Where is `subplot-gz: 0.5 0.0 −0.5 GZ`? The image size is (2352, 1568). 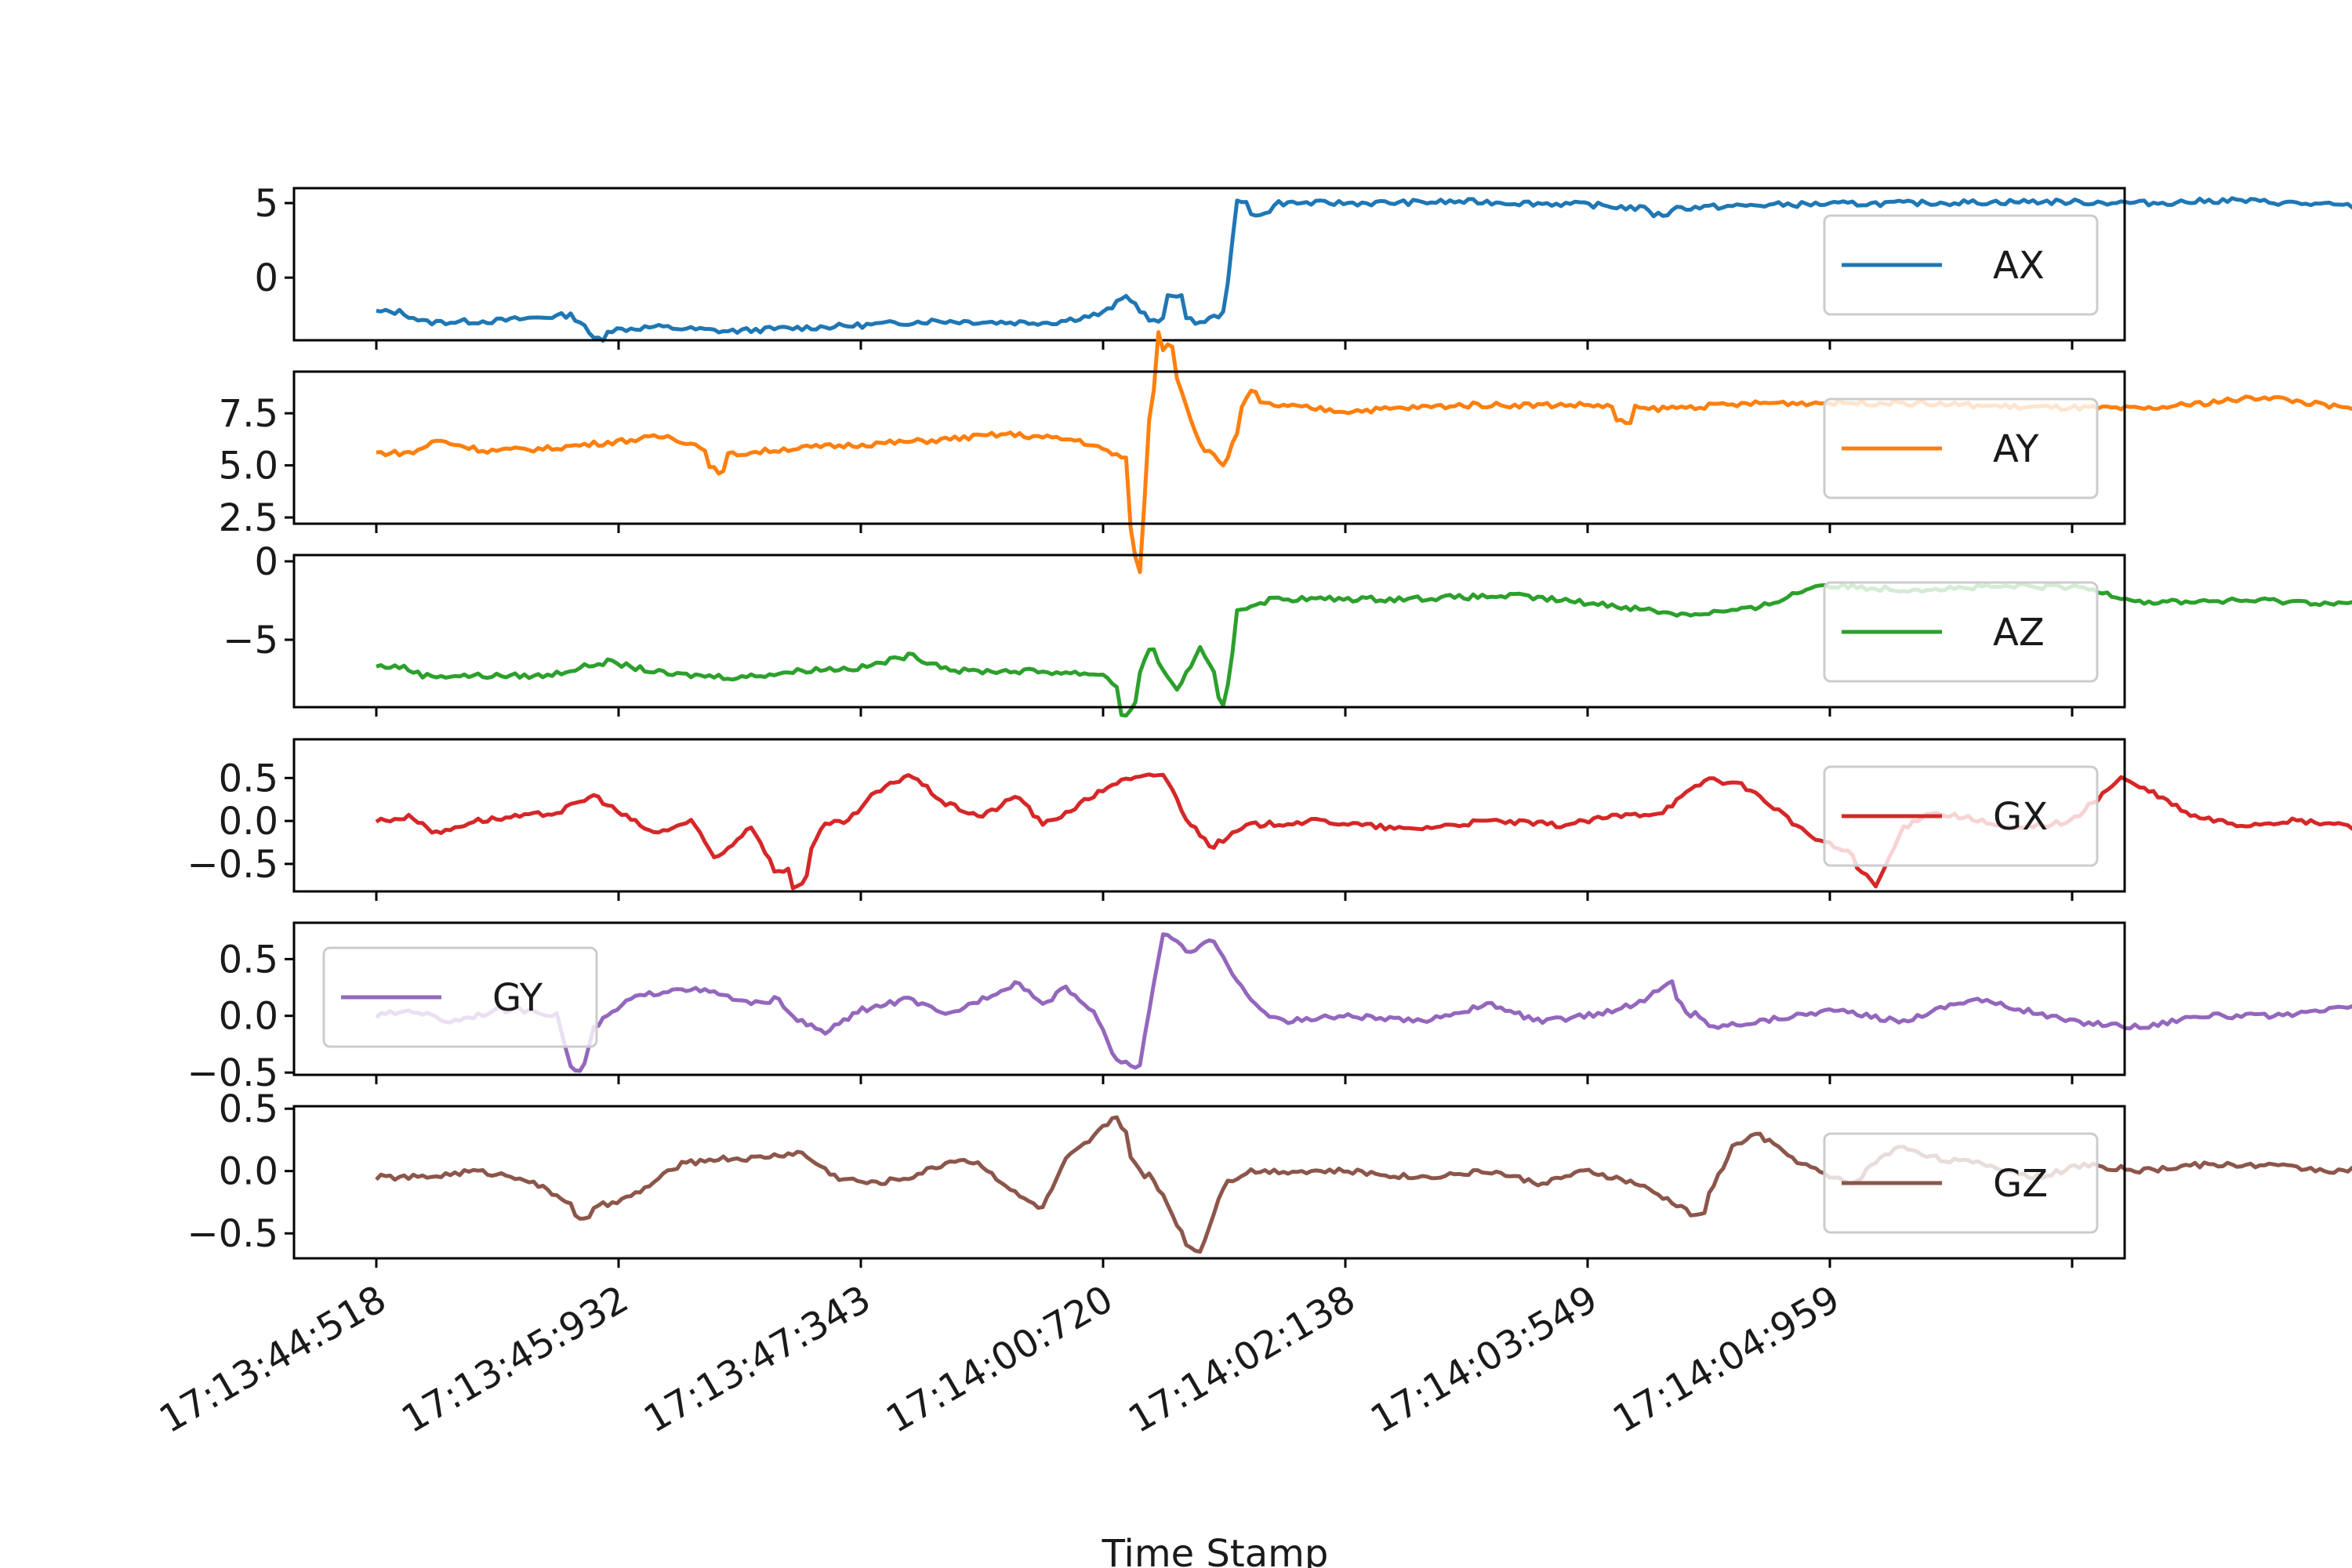
subplot-gz: 0.5 0.0 −0.5 GZ is located at coordinates (1269, 1177).